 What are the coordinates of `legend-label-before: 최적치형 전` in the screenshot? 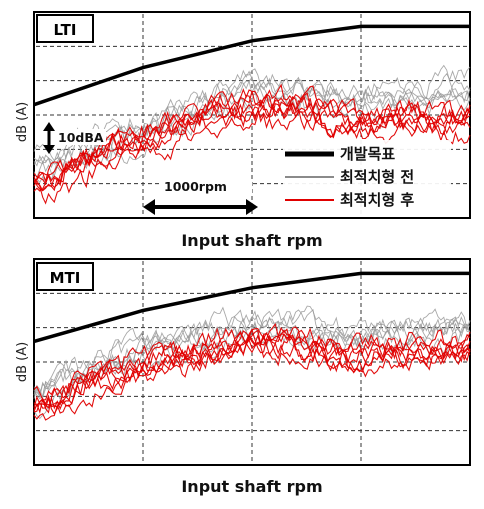 It's located at (377, 177).